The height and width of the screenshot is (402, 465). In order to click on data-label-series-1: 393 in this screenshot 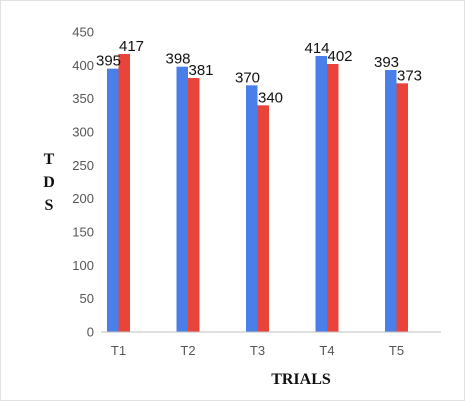, I will do `click(386, 62)`.